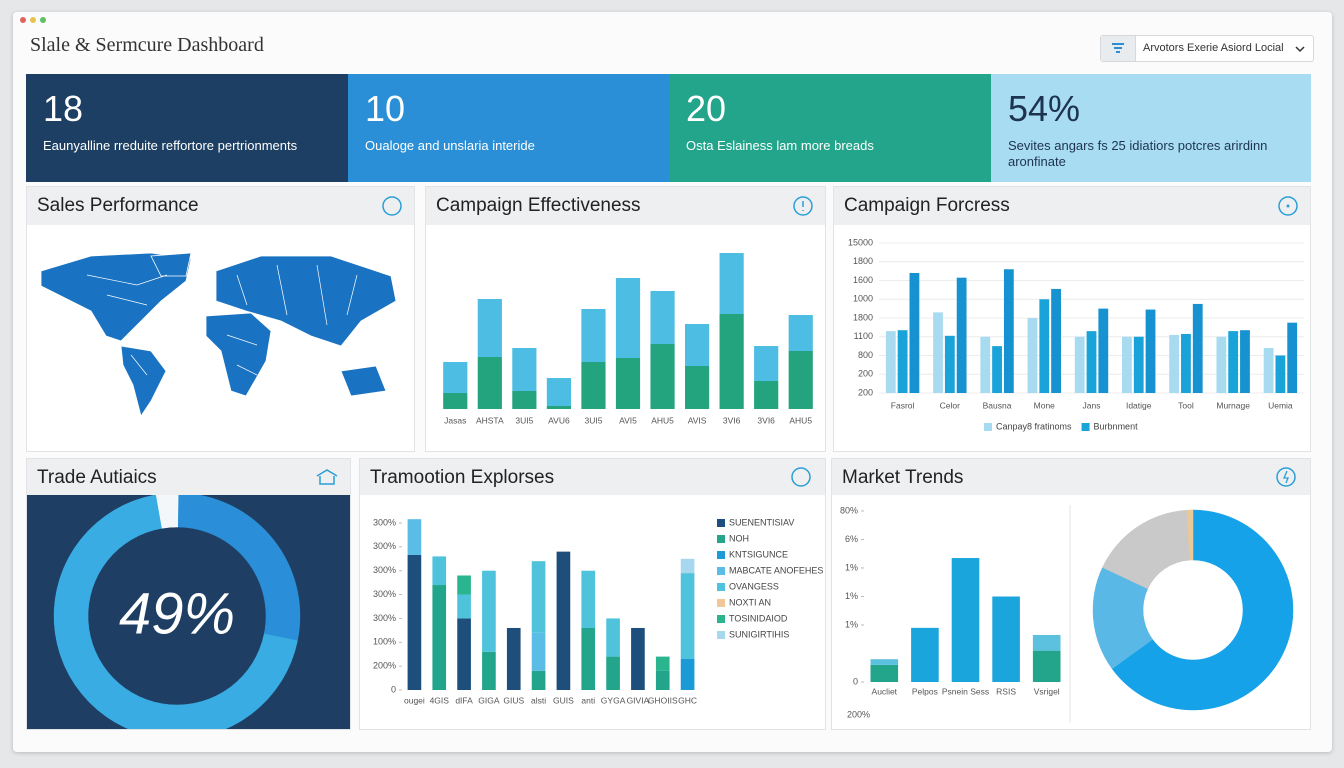  I want to click on y-tick-label: 1000, so click(863, 299).